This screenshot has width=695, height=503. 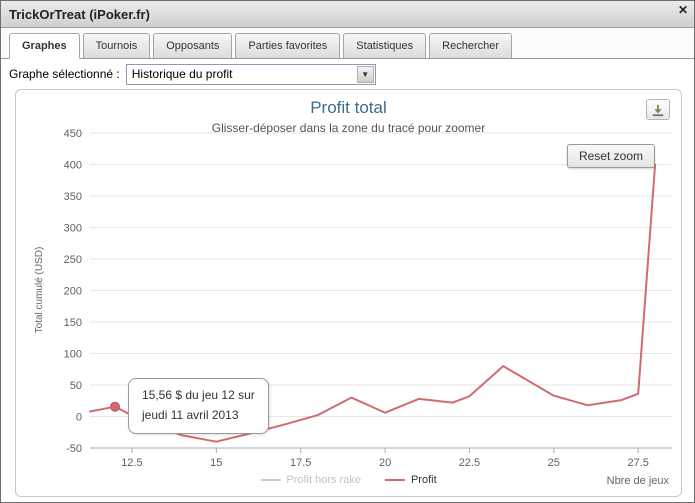 What do you see at coordinates (39, 290) in the screenshot?
I see `y-axis-title: Total cumulé (USD)` at bounding box center [39, 290].